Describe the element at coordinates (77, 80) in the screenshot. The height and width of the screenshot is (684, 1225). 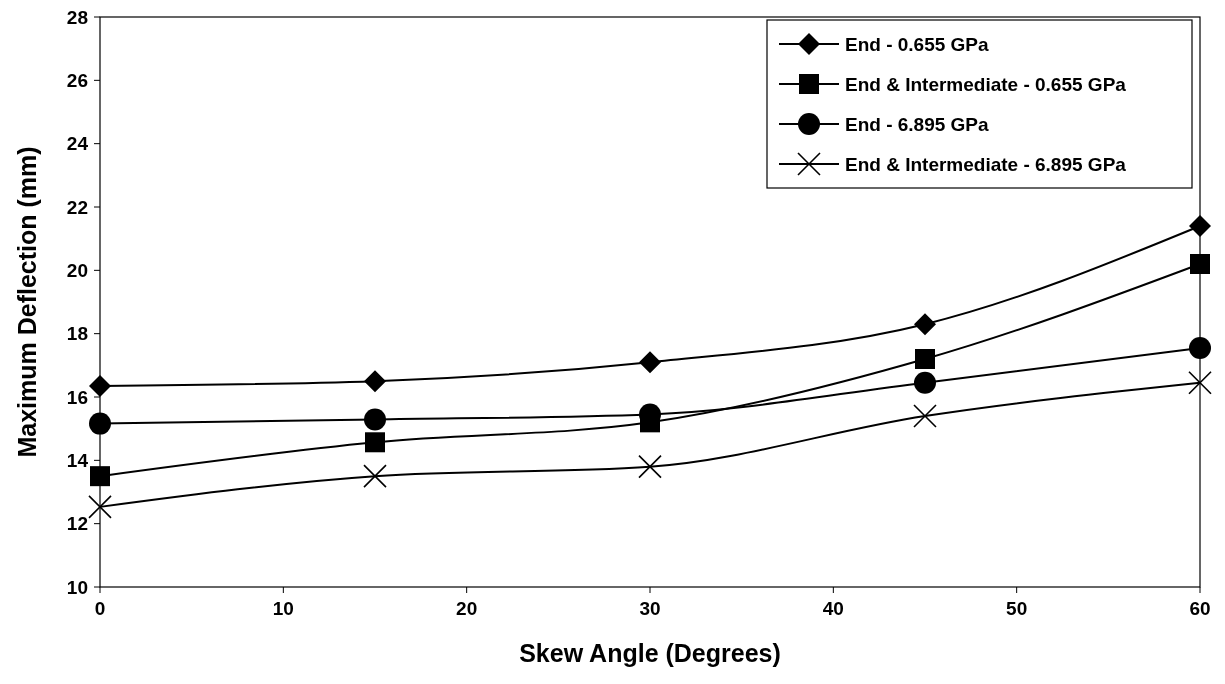
I see `y-tick-label: 26` at that location.